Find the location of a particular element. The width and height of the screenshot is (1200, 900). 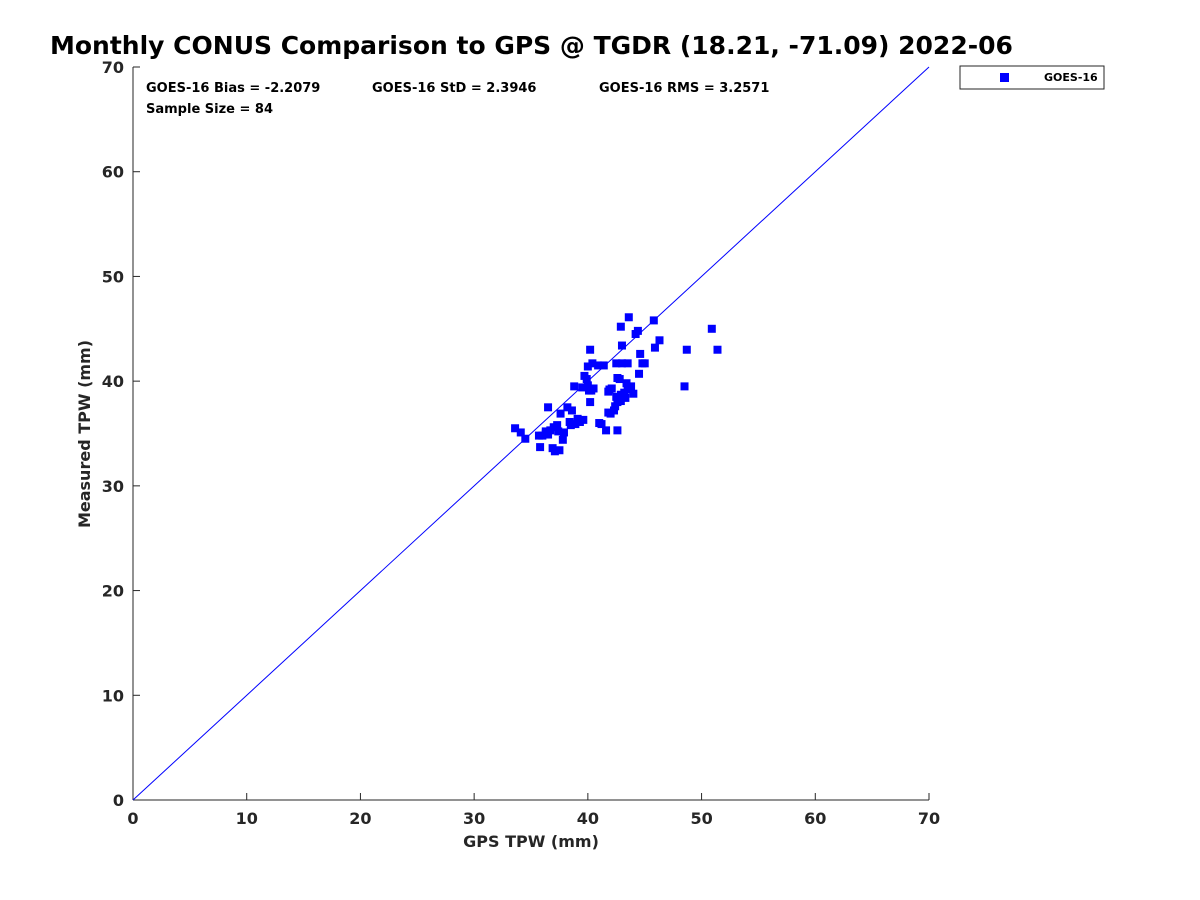

y-axis-label: Measured TPW (mm) is located at coordinates (84, 434).